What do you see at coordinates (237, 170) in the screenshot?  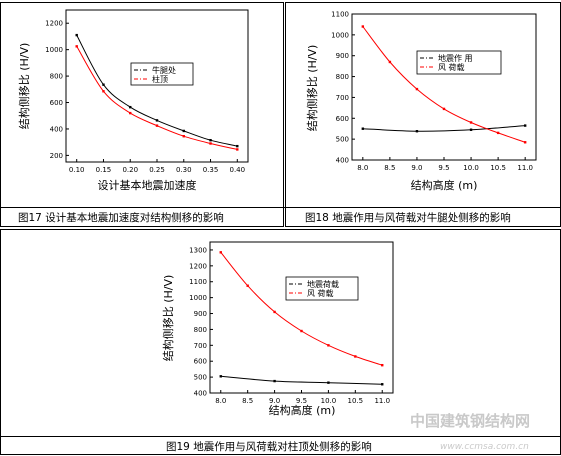 I see `x-tick-label: 0.40` at bounding box center [237, 170].